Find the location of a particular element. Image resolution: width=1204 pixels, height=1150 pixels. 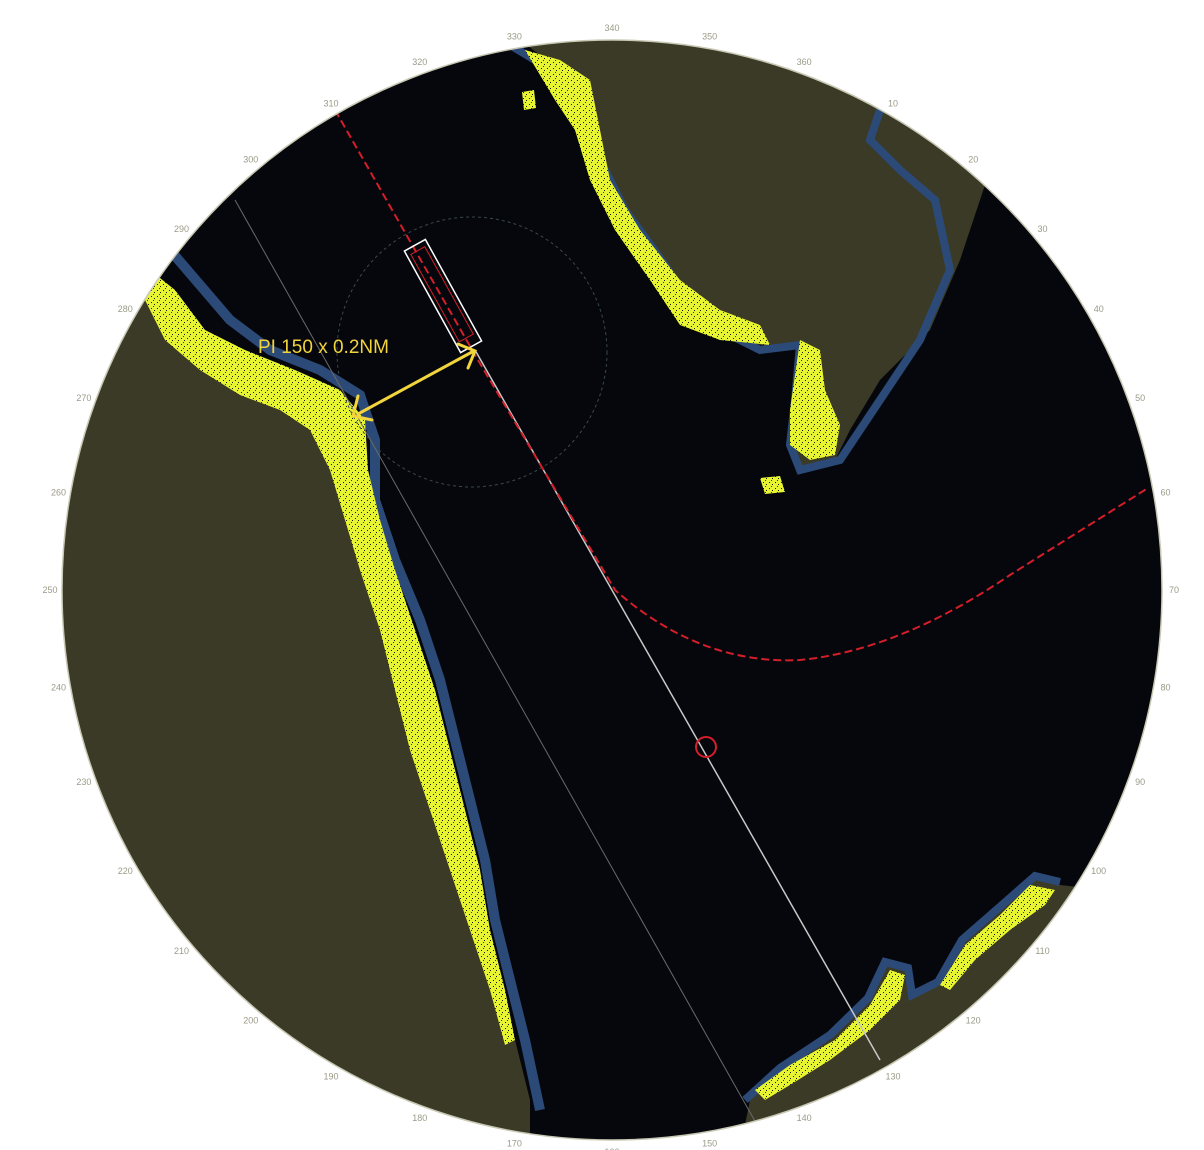

bearing-label: 20 is located at coordinates (973, 160).